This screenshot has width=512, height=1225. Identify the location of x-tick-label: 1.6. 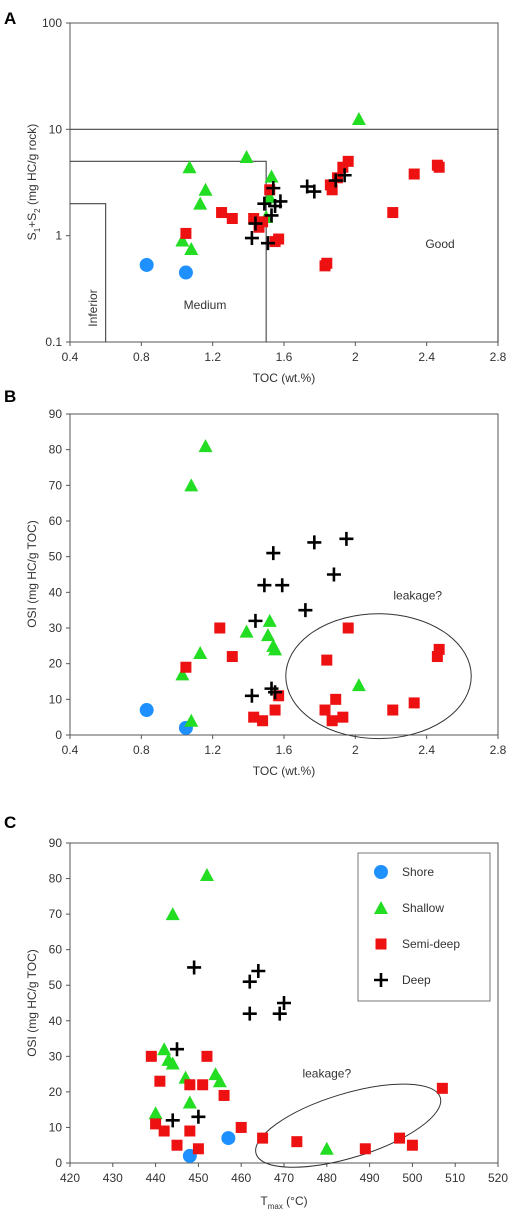
(284, 750).